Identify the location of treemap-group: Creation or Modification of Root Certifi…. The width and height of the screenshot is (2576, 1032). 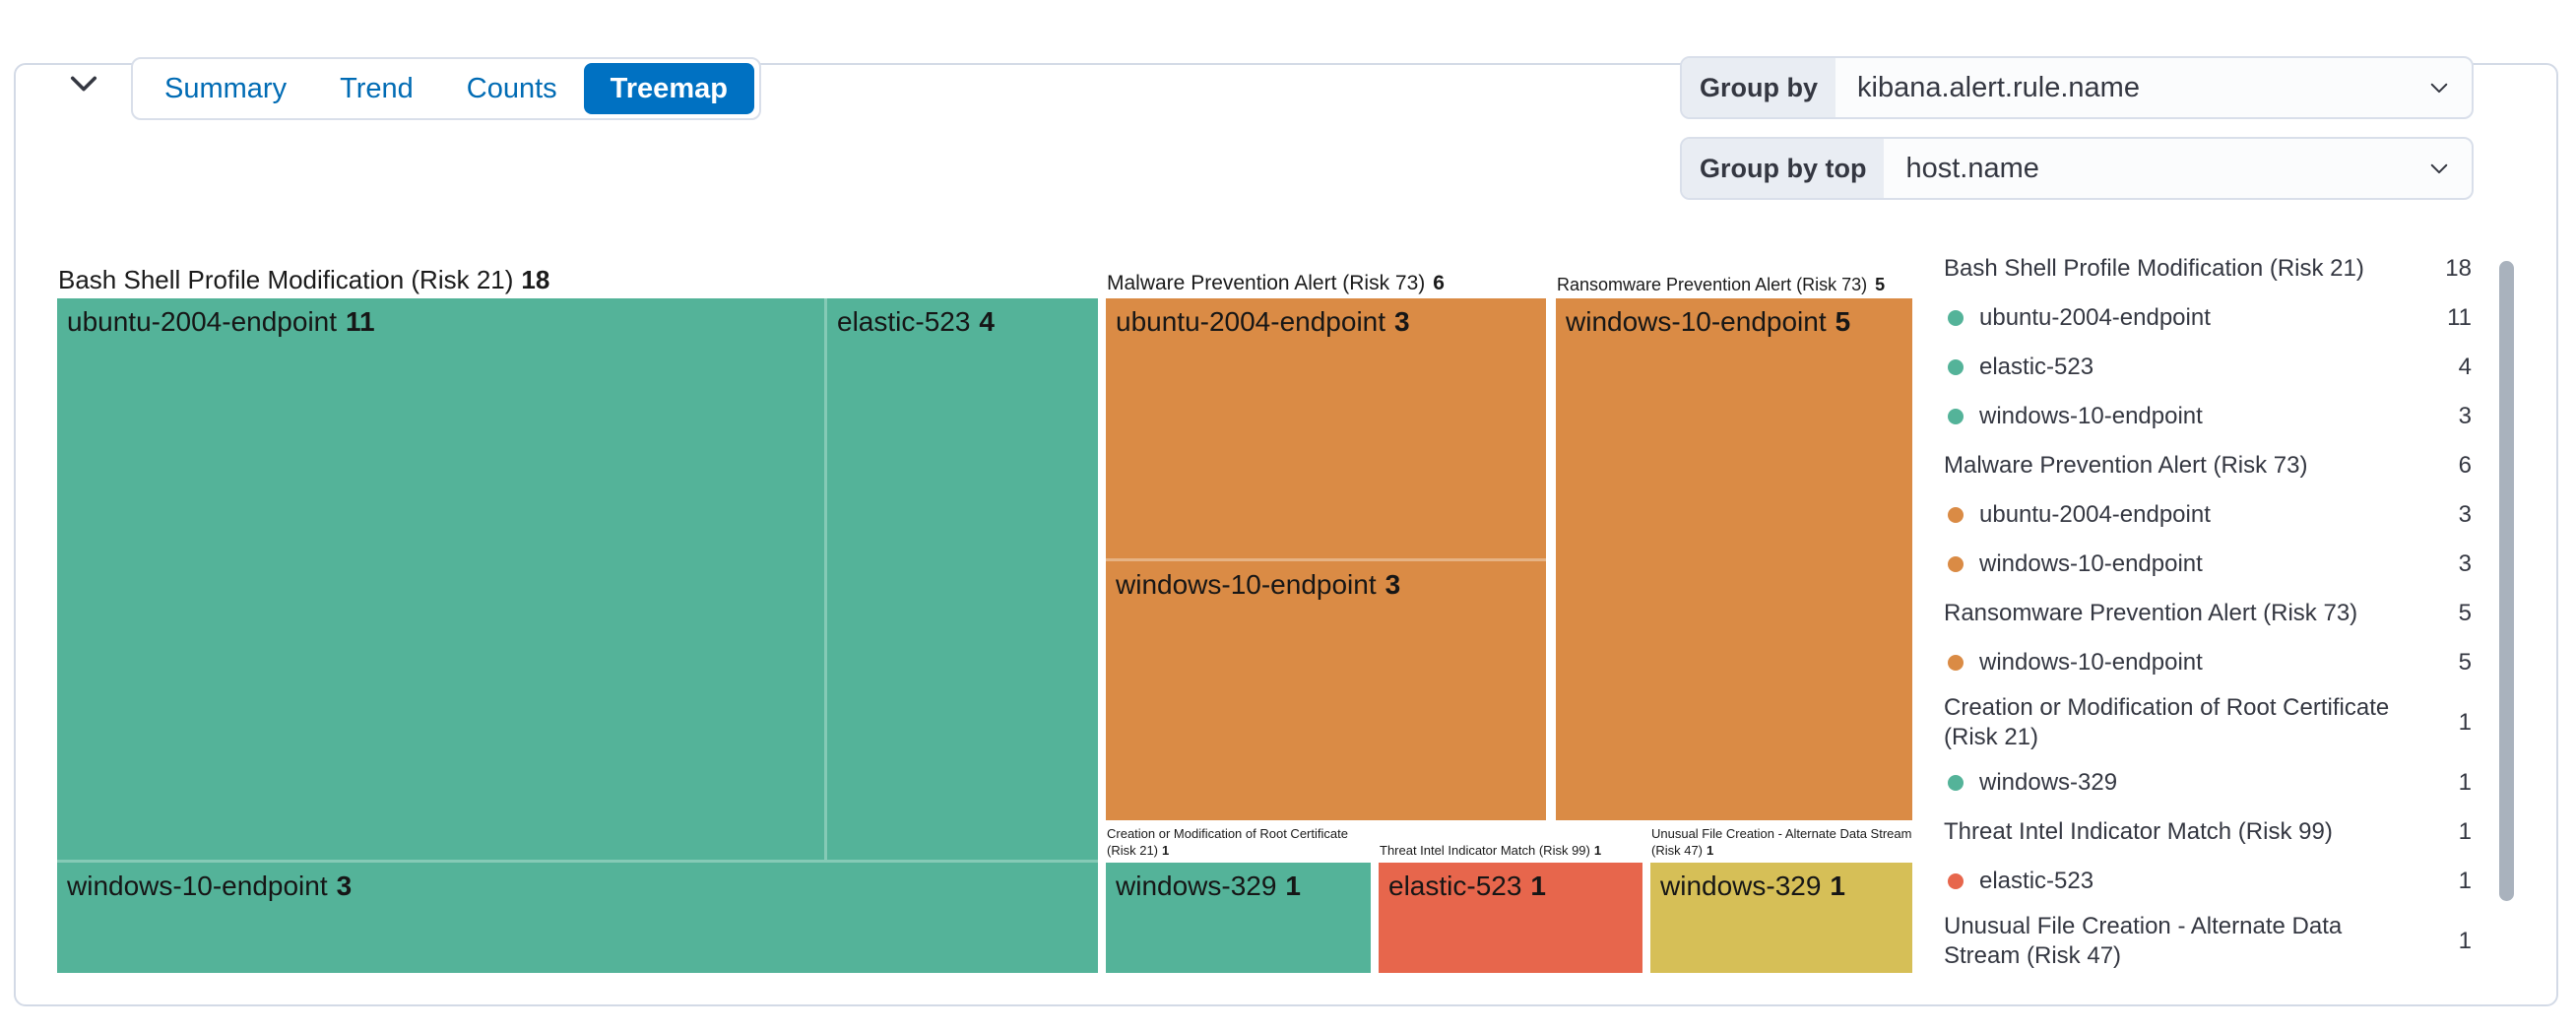
(1238, 898).